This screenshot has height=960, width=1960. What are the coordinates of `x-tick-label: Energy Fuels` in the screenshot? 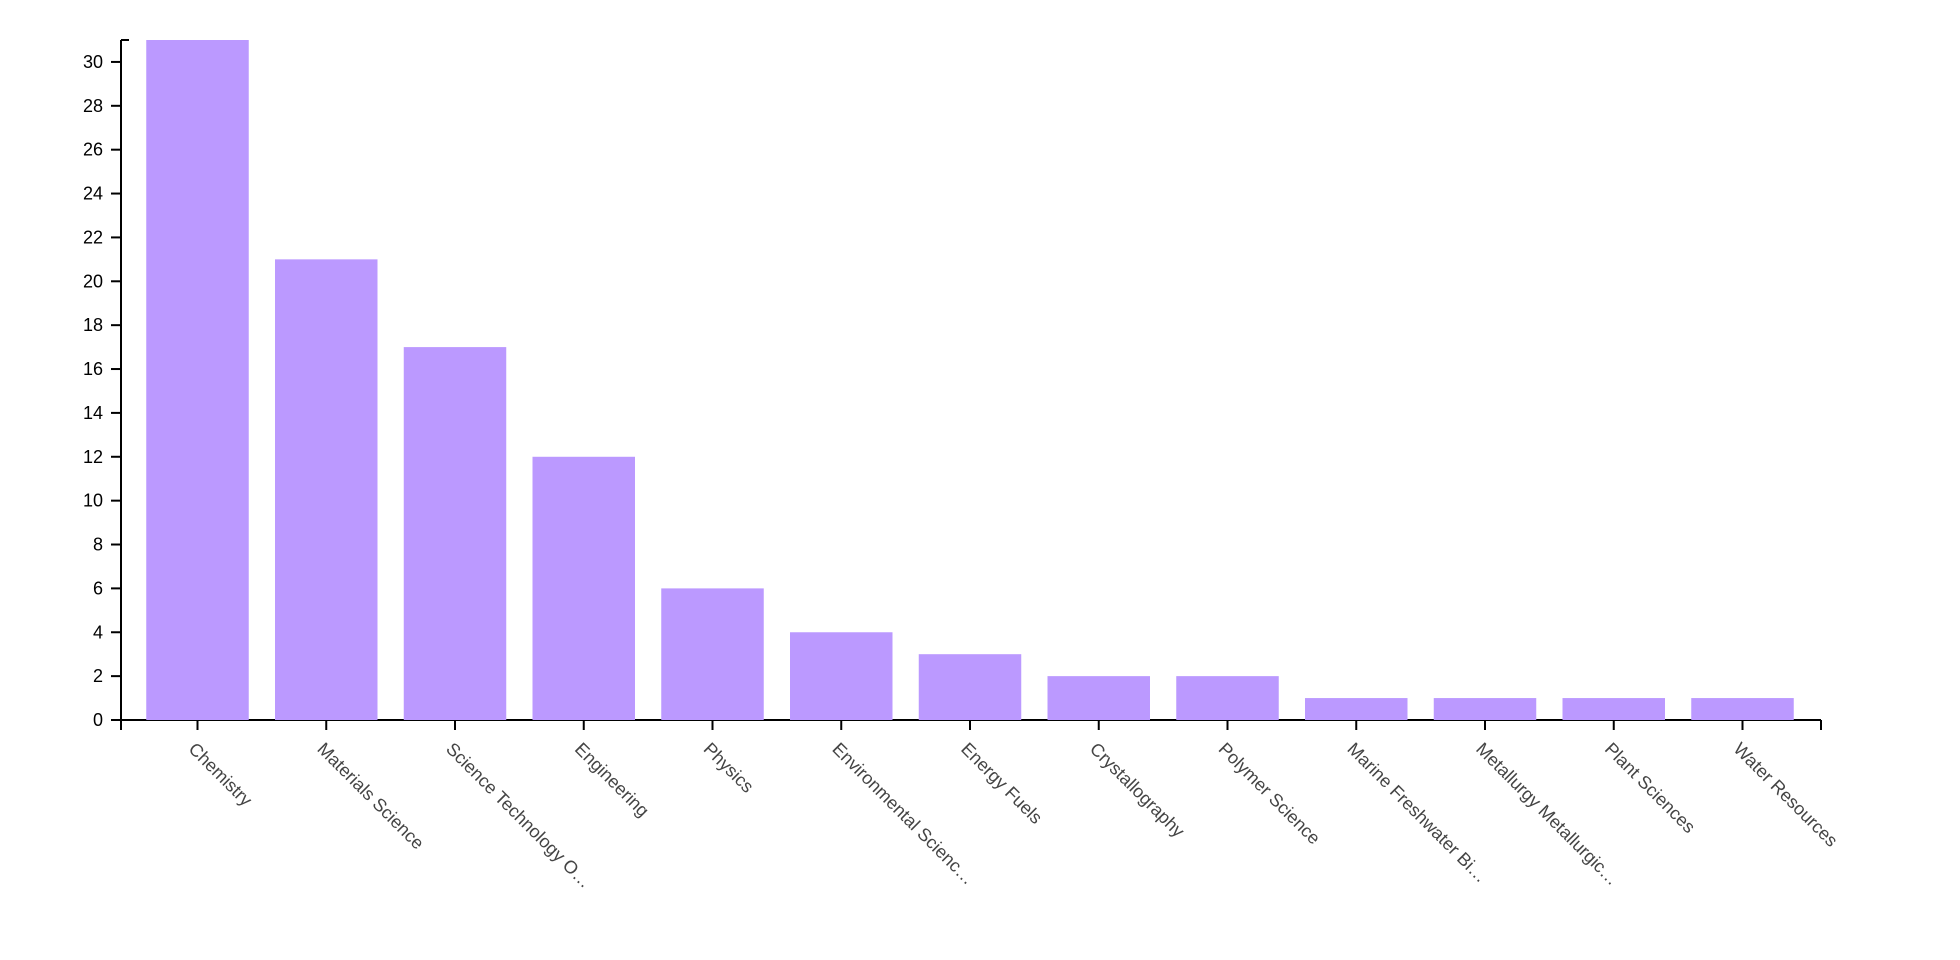 It's located at (1001, 783).